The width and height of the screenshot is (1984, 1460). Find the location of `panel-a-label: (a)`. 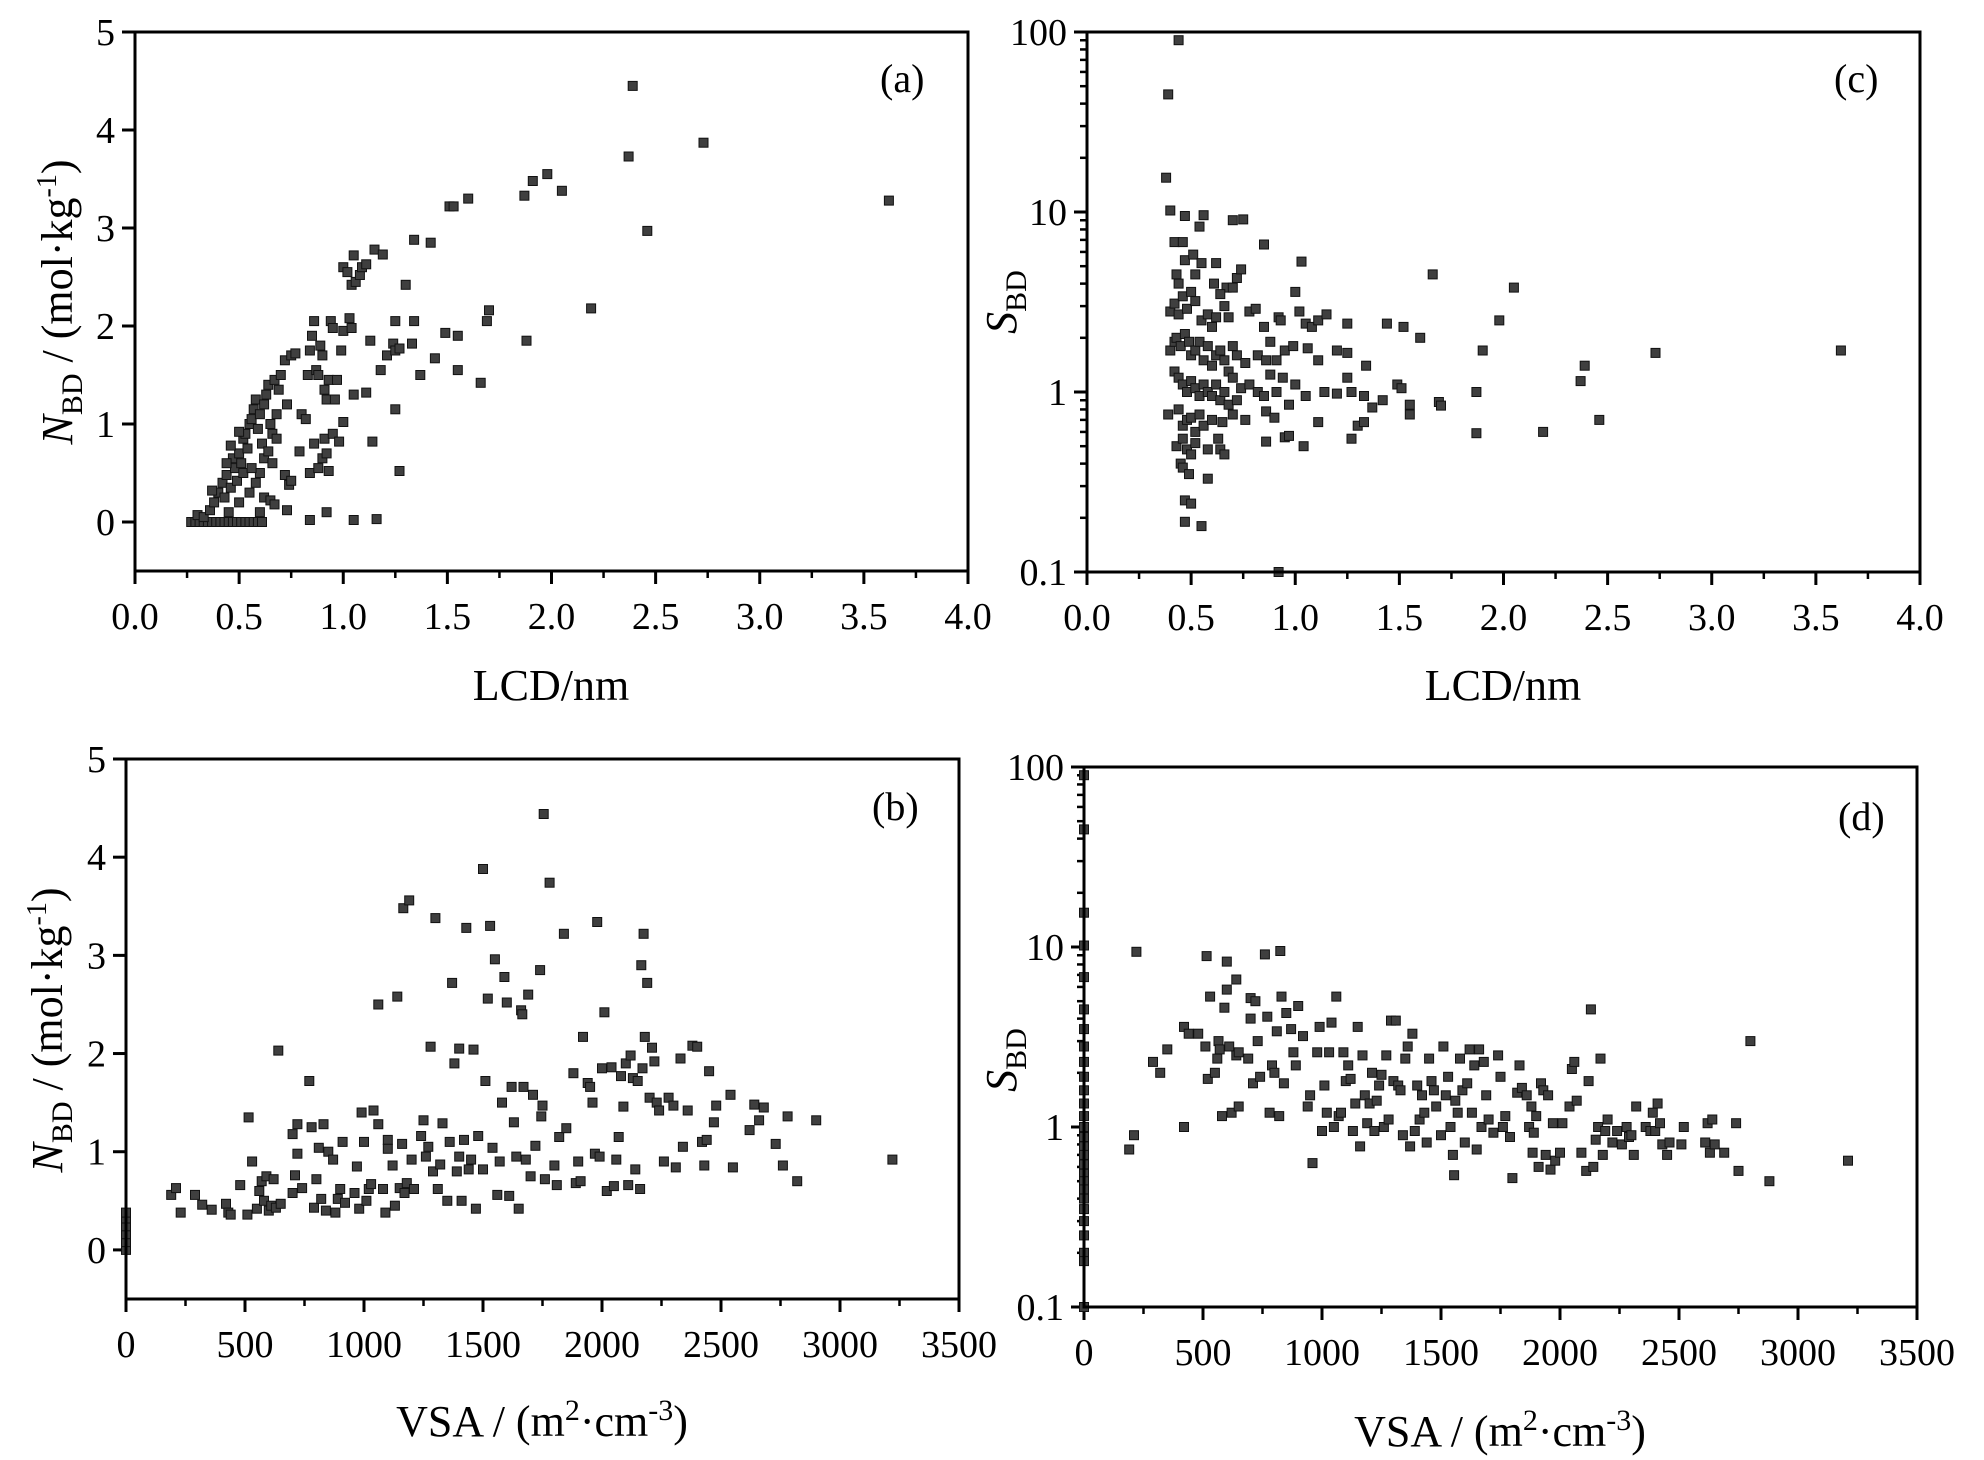

panel-a-label: (a) is located at coordinates (902, 78).